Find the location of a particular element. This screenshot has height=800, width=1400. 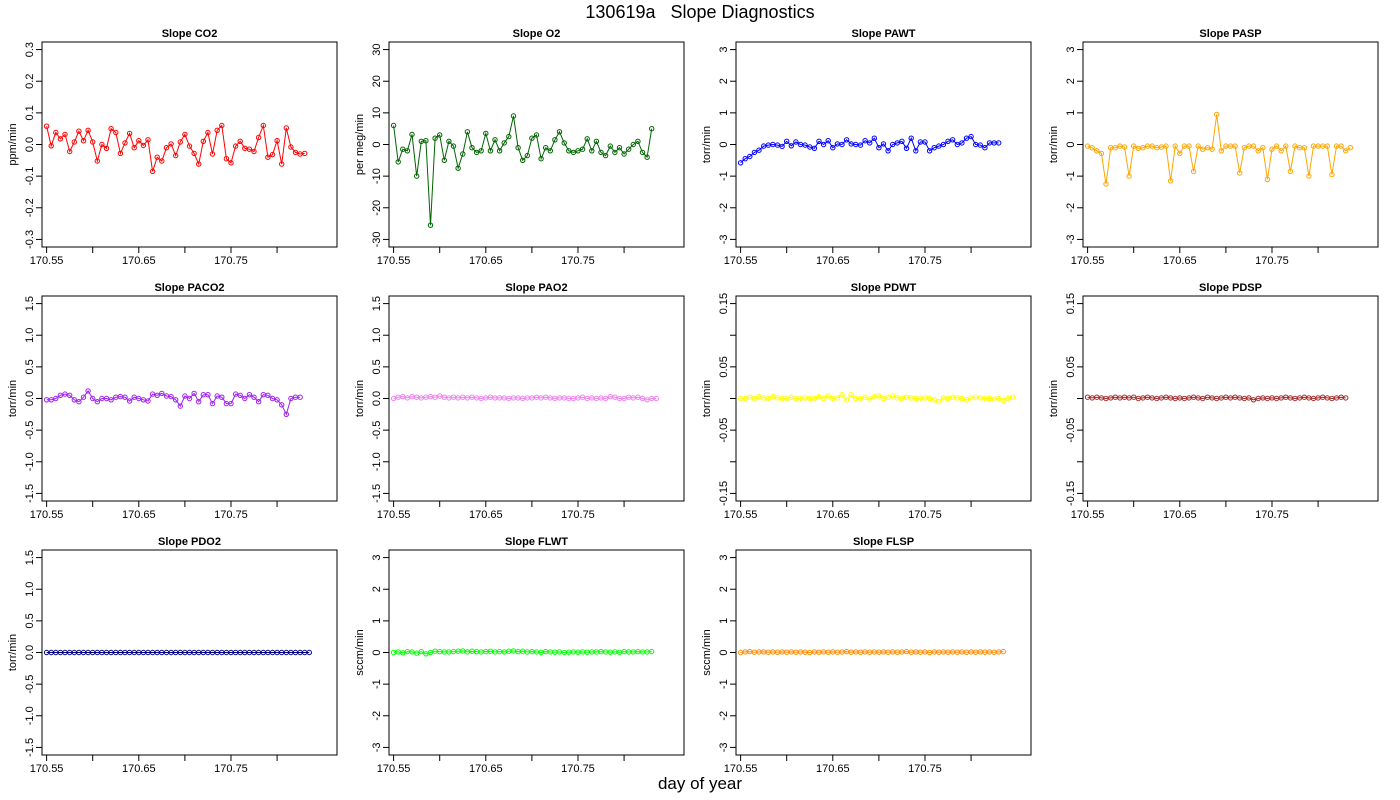

y-tick-label: -30 is located at coordinates (377, 239).